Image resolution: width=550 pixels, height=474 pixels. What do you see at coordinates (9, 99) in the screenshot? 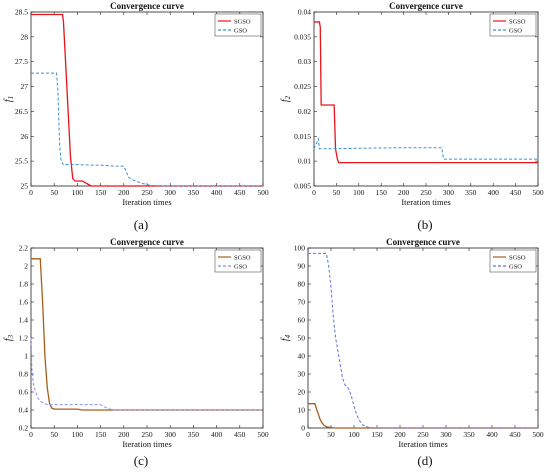
I see `y-axis-label: f1` at bounding box center [9, 99].